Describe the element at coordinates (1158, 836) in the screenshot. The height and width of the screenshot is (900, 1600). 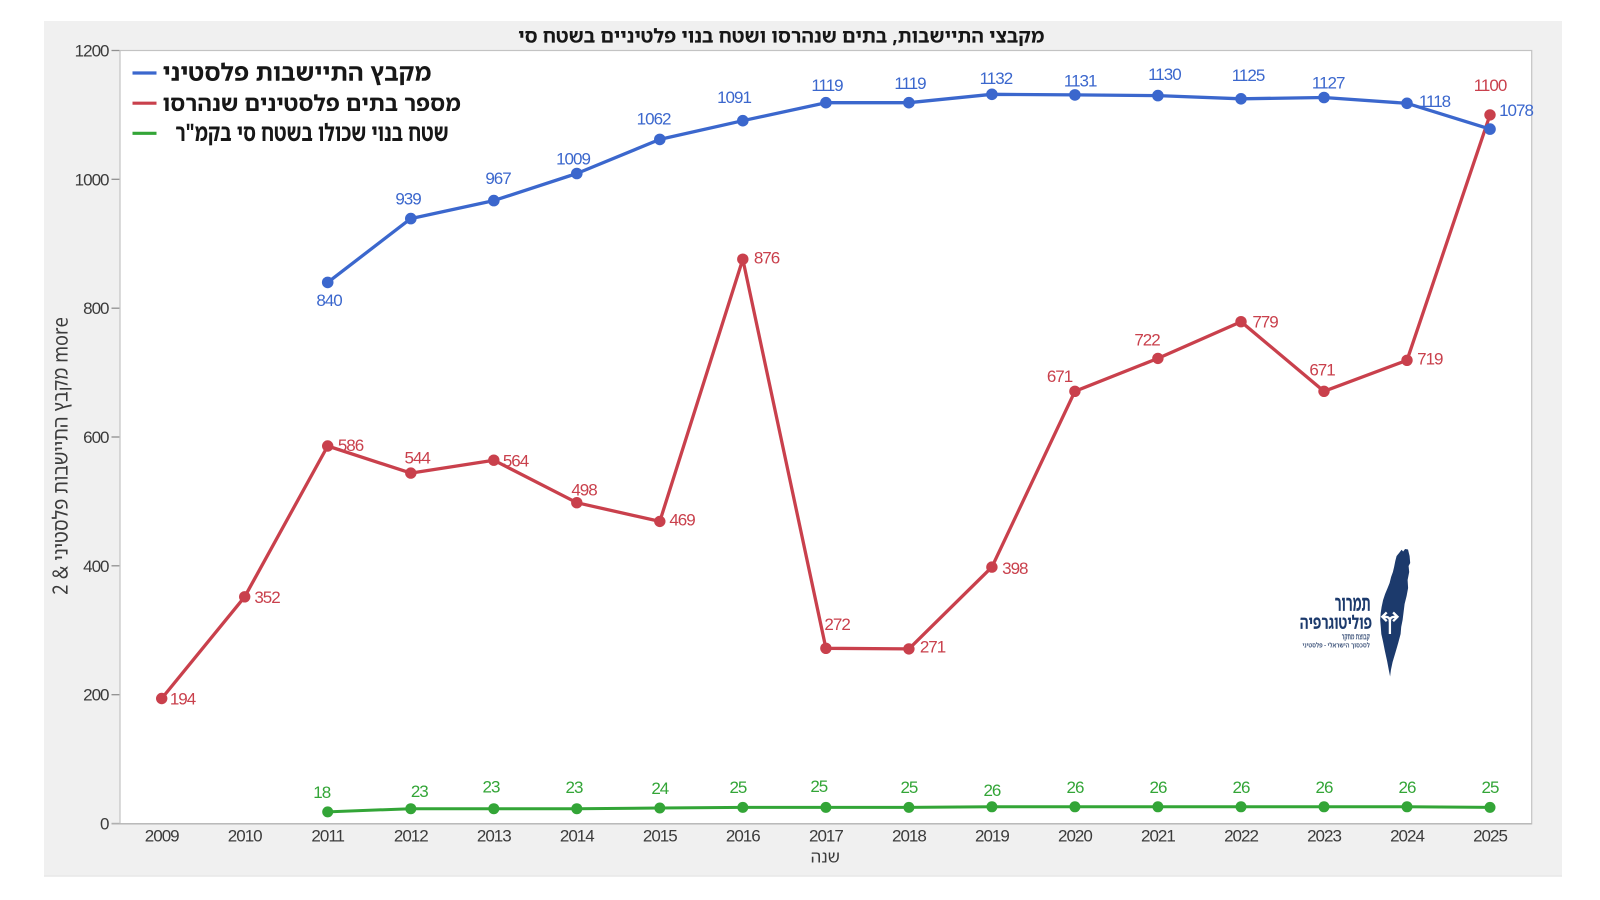
I see `svg-text: 2021` at that location.